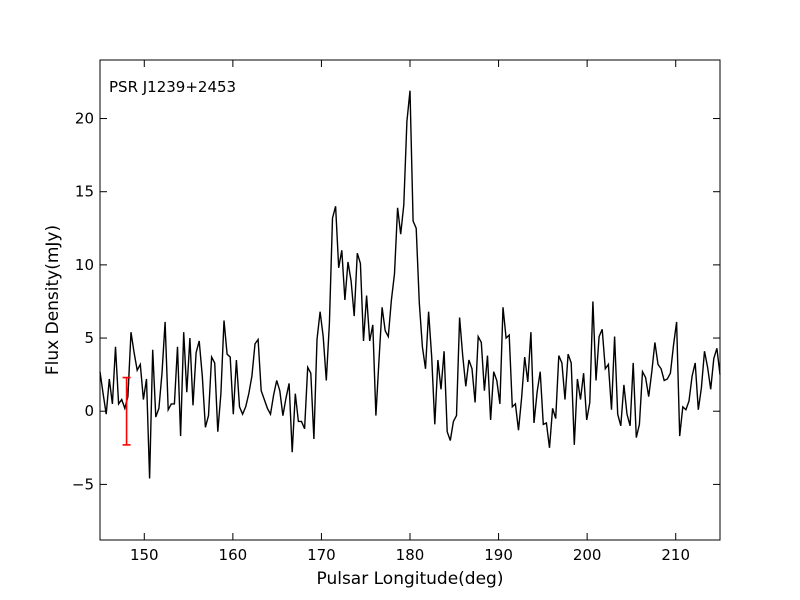  I want to click on x-tick-label: 190, so click(498, 555).